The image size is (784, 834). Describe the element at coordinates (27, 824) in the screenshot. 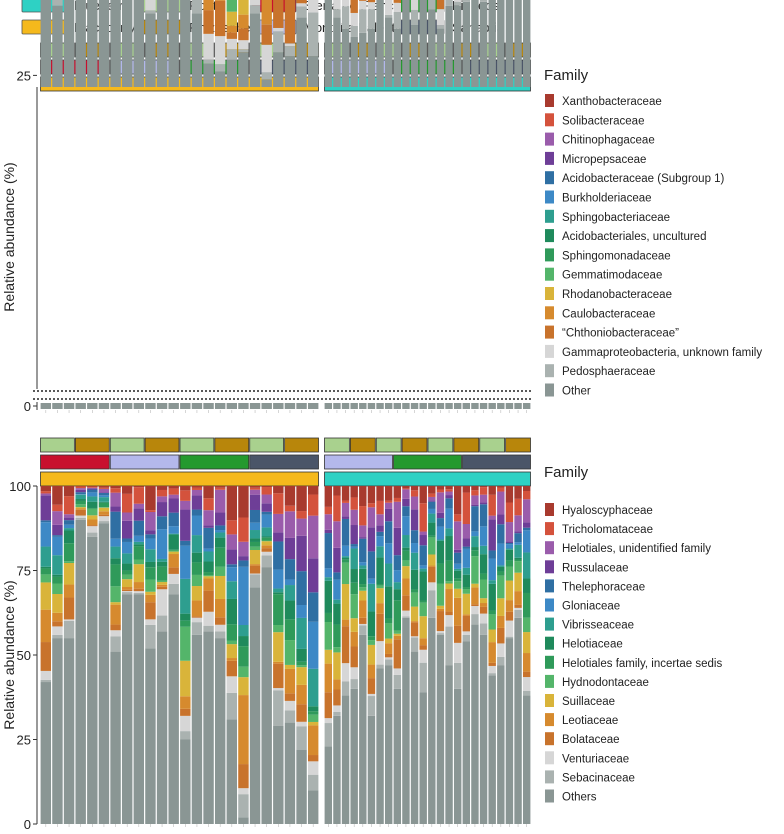

I see `y-tick-label: 0` at that location.